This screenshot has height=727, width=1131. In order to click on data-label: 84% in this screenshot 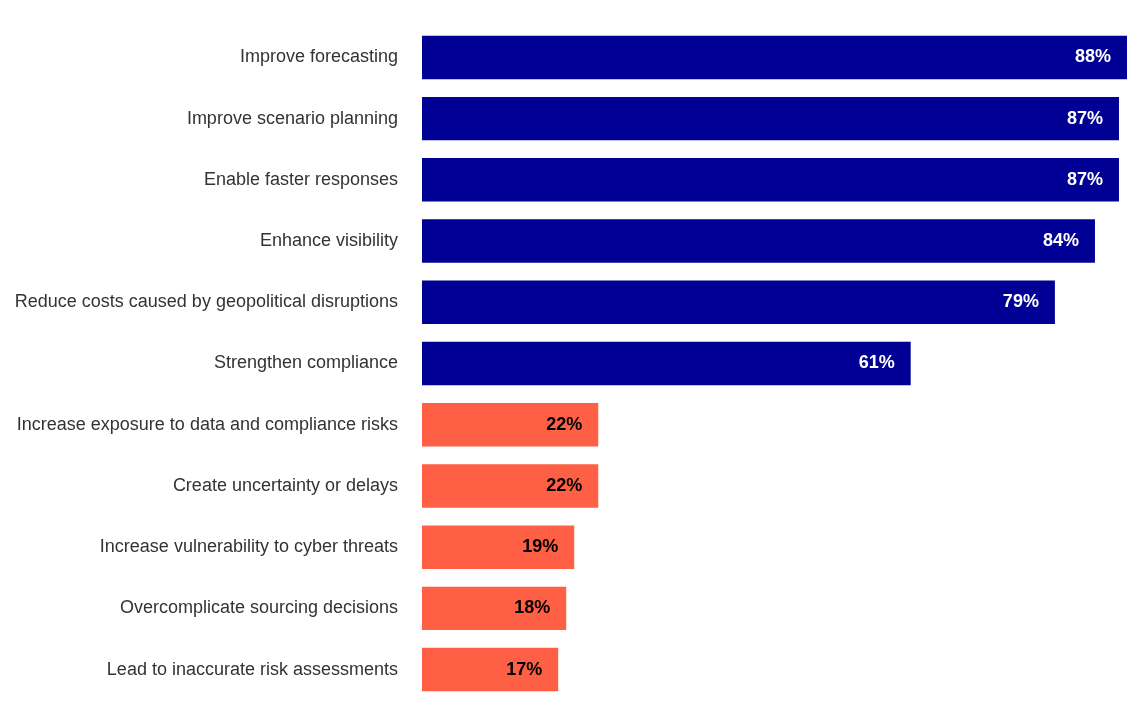, I will do `click(1060, 240)`.